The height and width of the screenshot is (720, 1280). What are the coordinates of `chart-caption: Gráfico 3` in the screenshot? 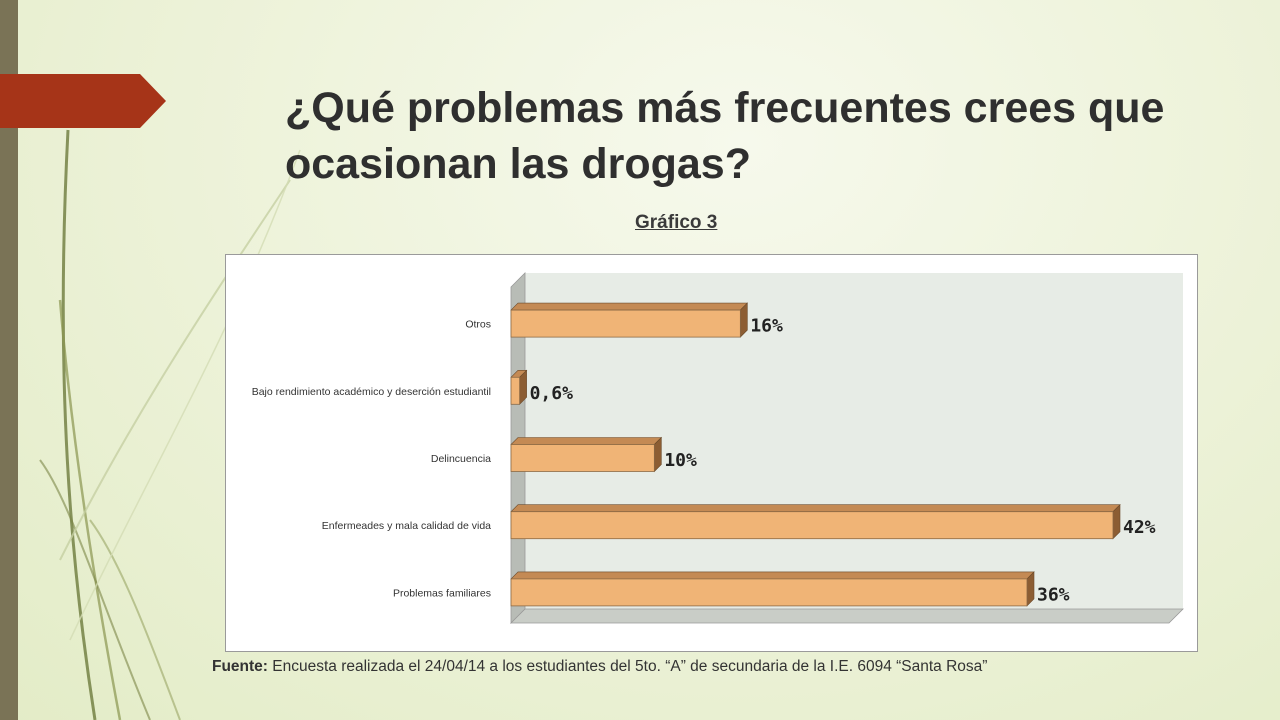 It's located at (676, 222).